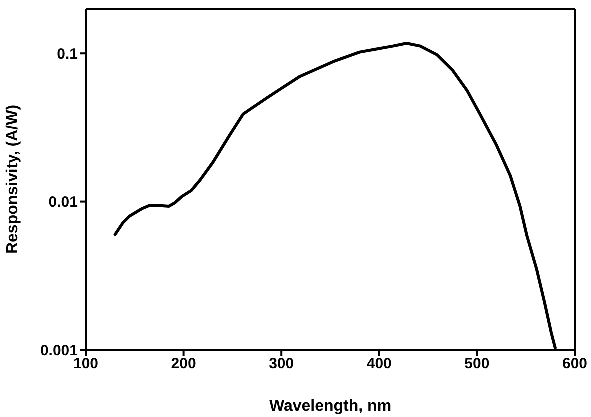  Describe the element at coordinates (67, 54) in the screenshot. I see `y-tick-label: 0.1` at that location.